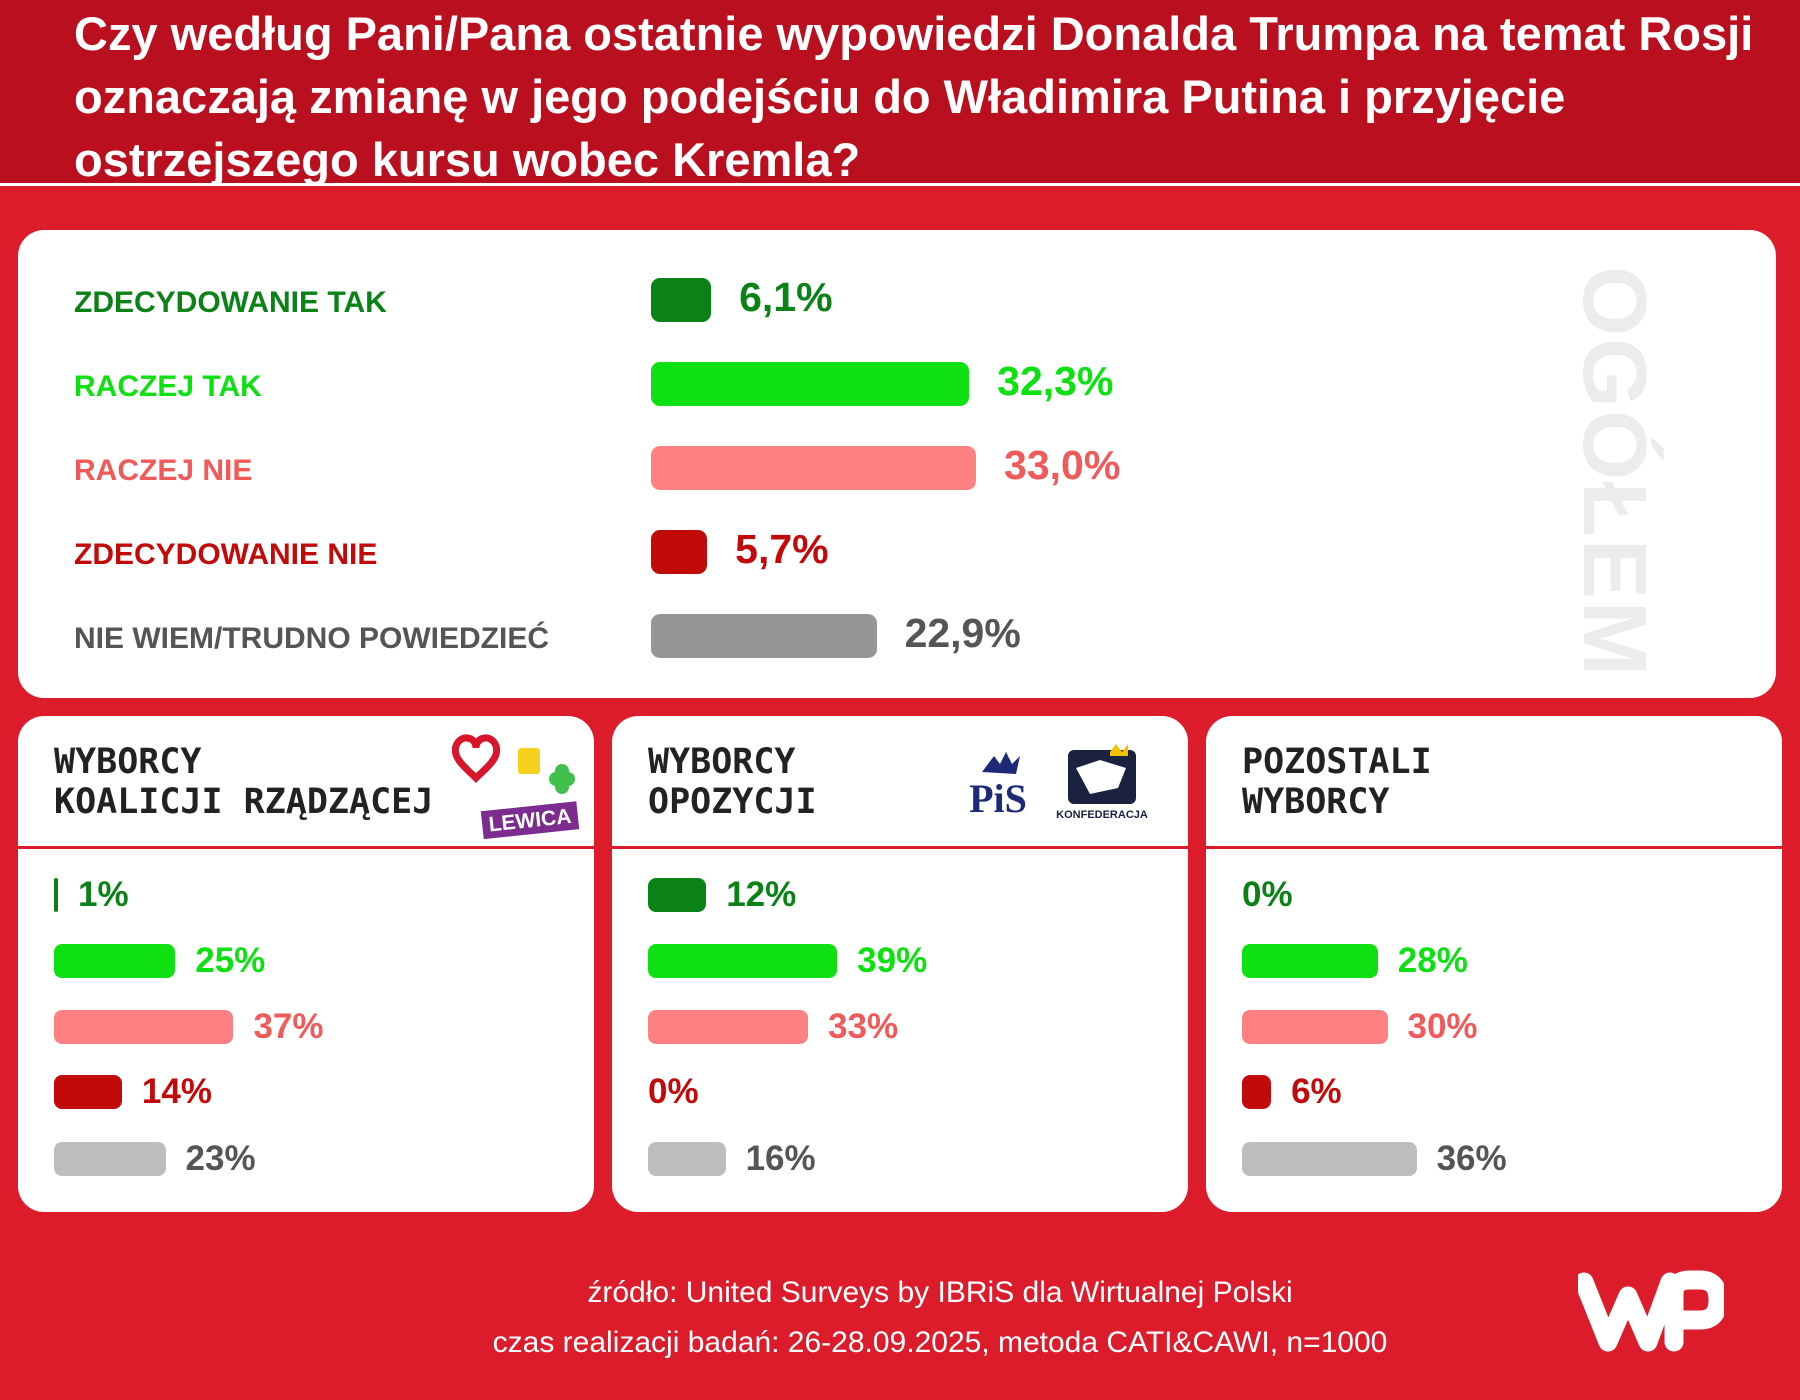 This screenshot has height=1400, width=1800. What do you see at coordinates (230, 960) in the screenshot?
I see `group-value-raczej-tak: 25%` at bounding box center [230, 960].